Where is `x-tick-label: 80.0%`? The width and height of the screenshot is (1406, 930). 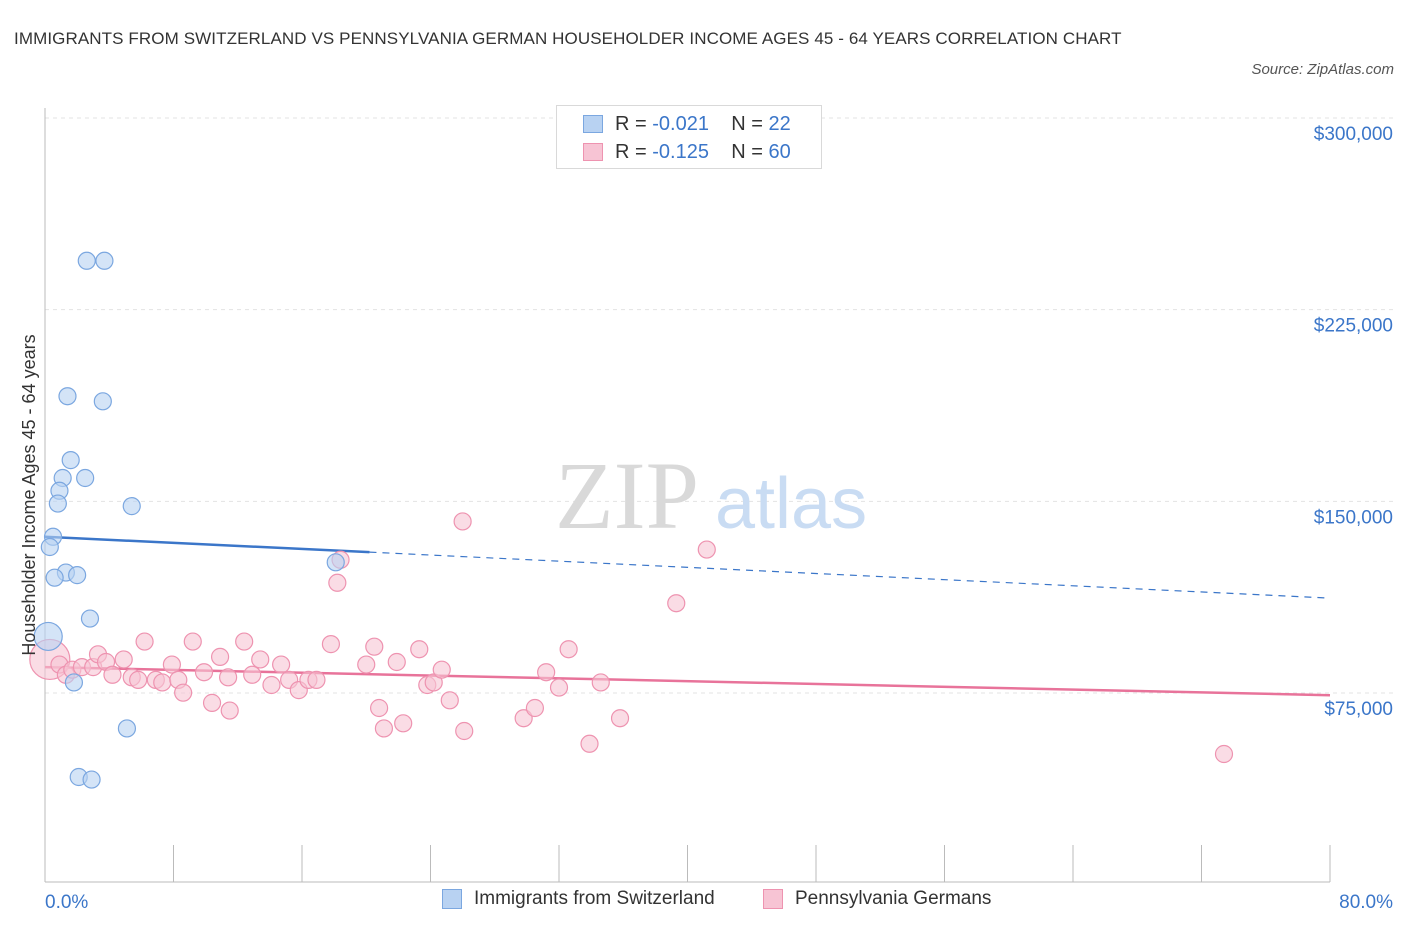 x-tick-label: 80.0% is located at coordinates (1366, 902).